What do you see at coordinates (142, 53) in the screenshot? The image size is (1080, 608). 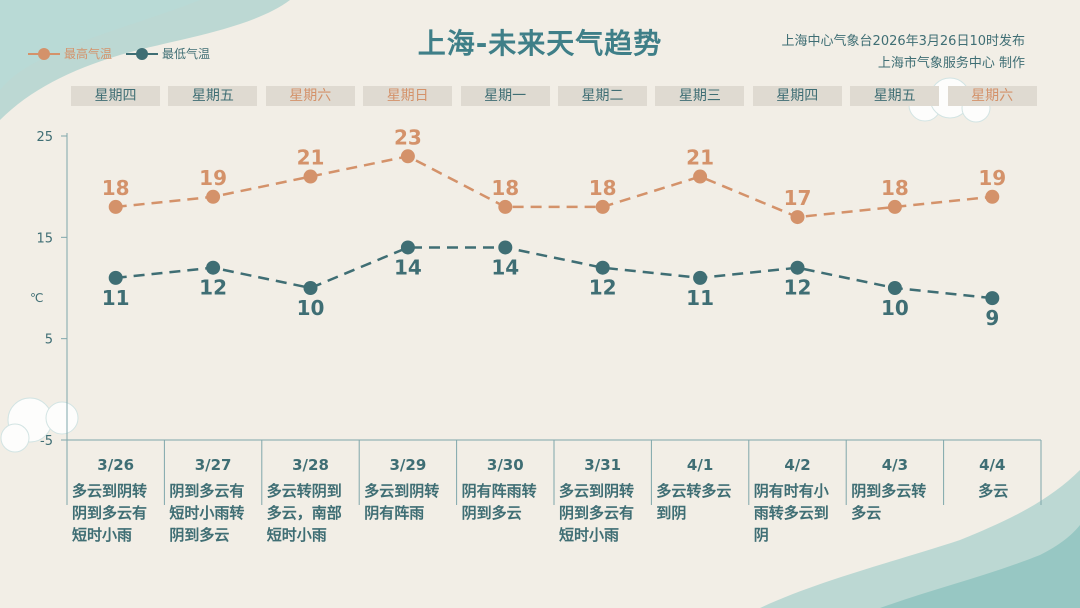 I see `low-series-marker-icon` at bounding box center [142, 53].